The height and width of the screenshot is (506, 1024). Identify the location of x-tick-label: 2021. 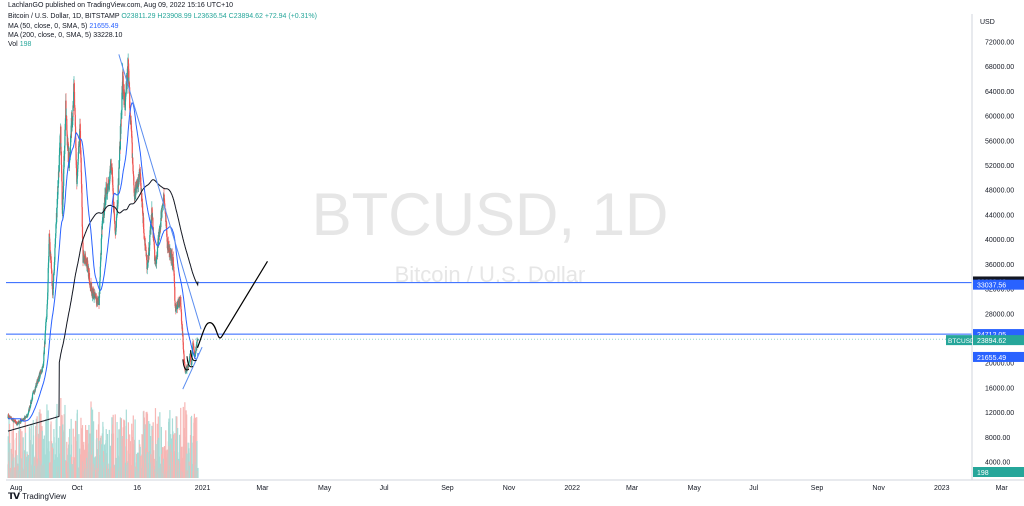
(203, 488).